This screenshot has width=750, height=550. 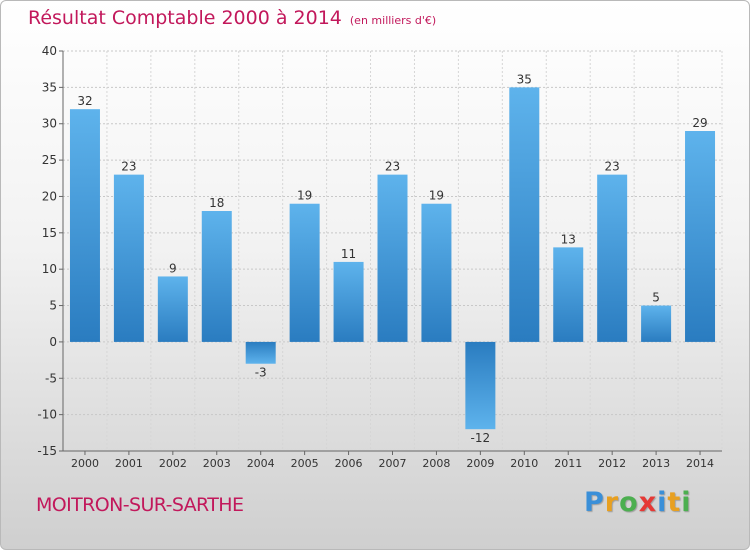 I want to click on bar-2002, so click(x=172, y=309).